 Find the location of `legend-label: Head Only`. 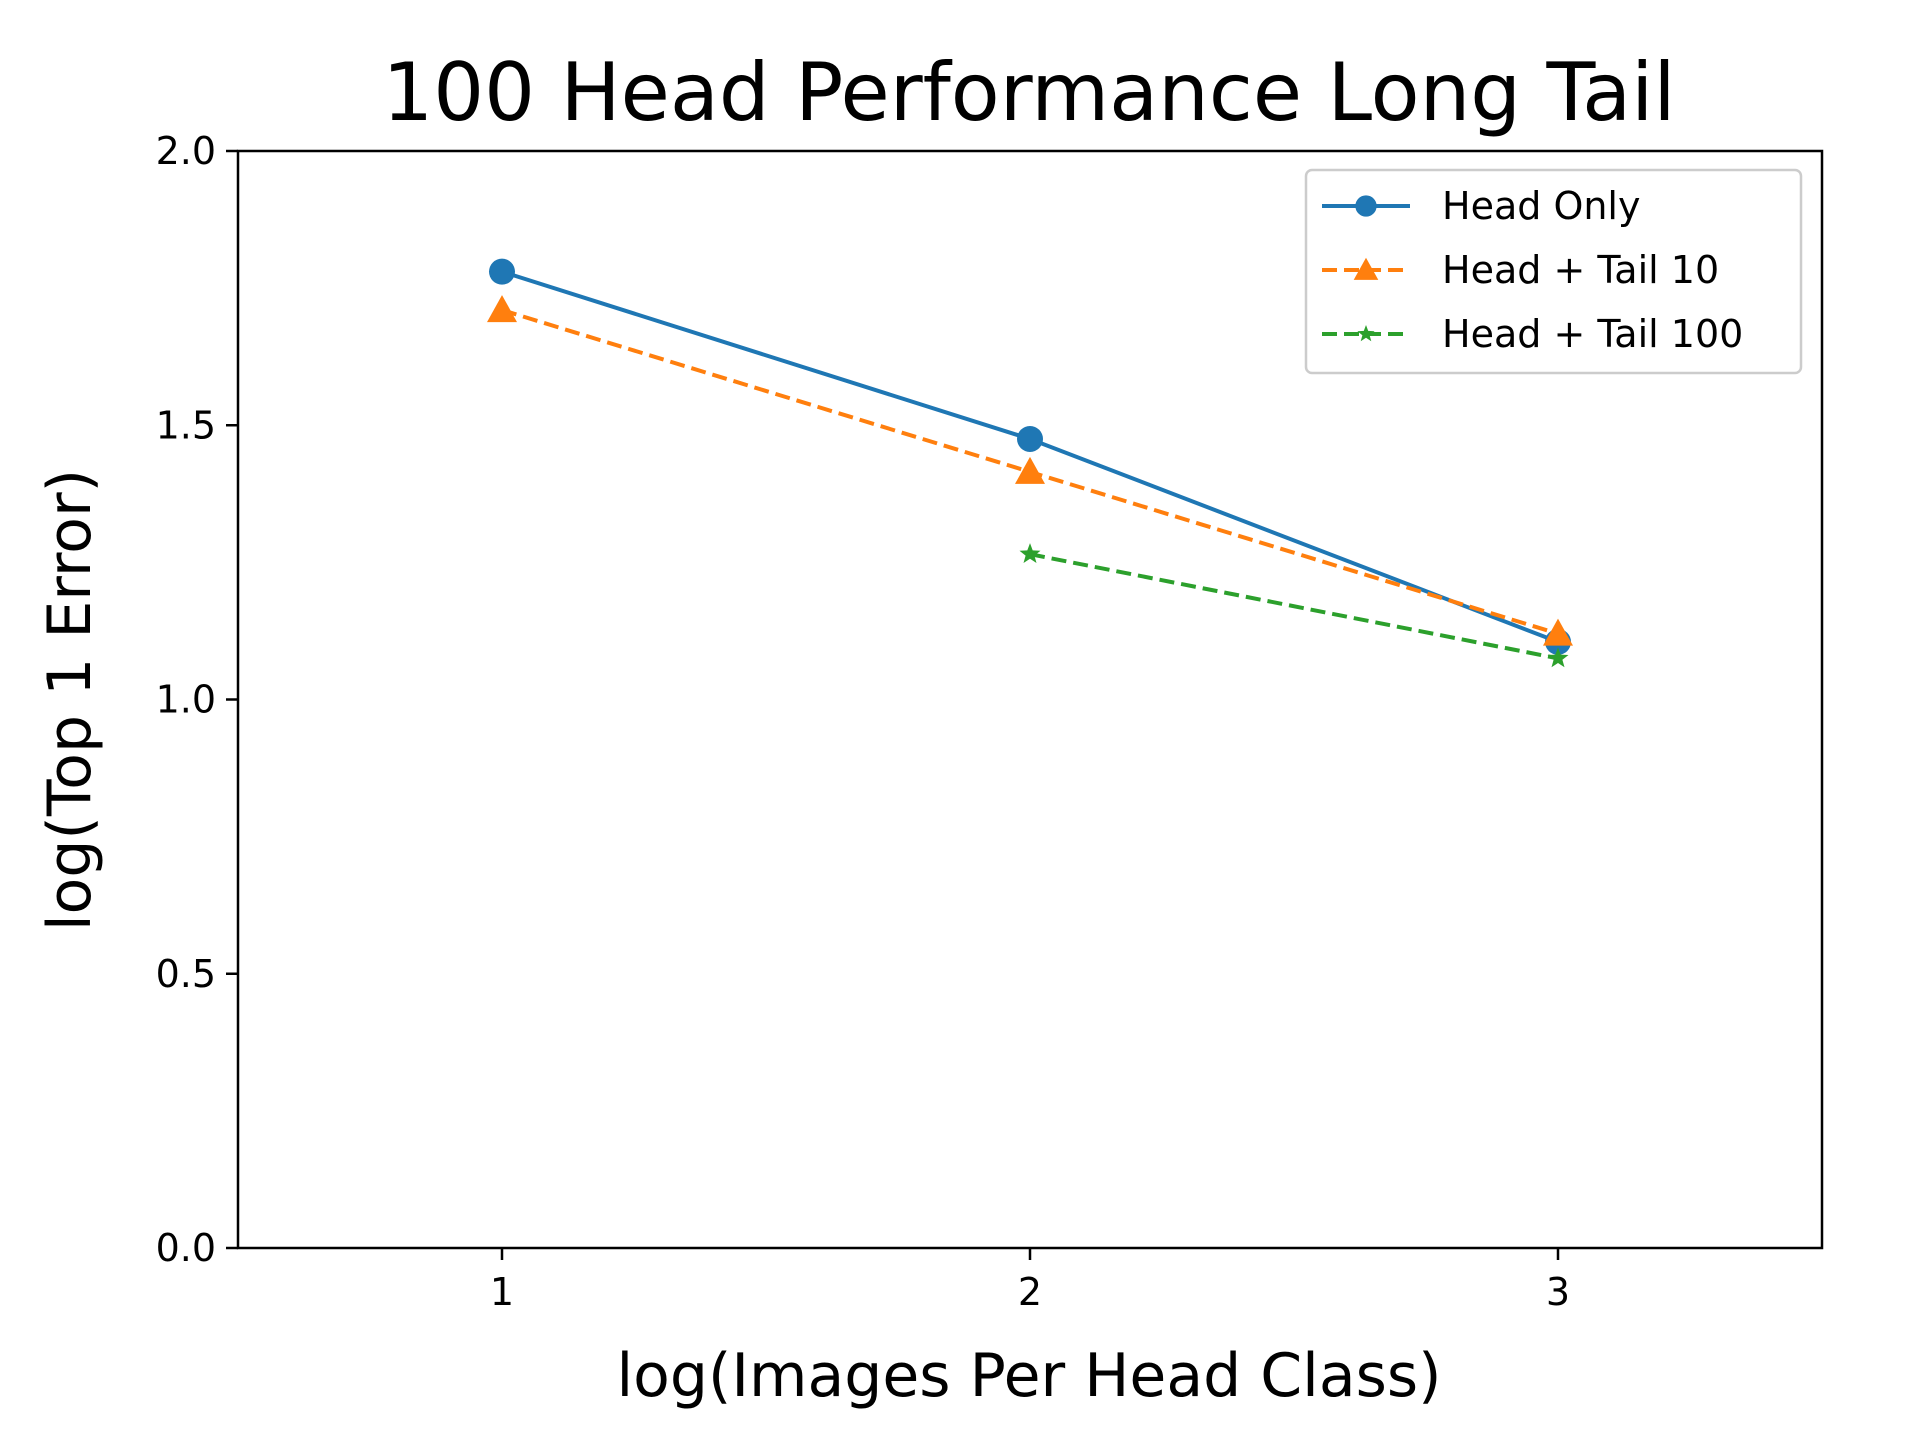

legend-label: Head Only is located at coordinates (1541, 206).